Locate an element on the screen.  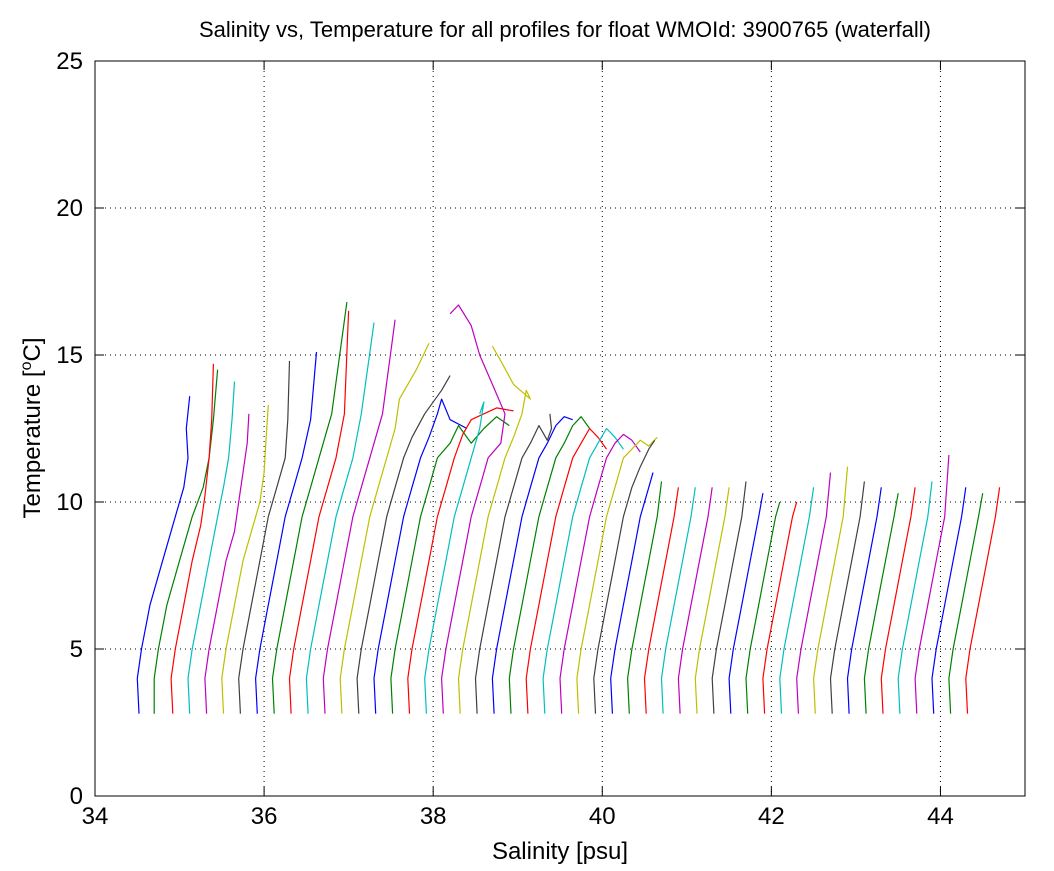
x-tick-label: 38 is located at coordinates (433, 816).